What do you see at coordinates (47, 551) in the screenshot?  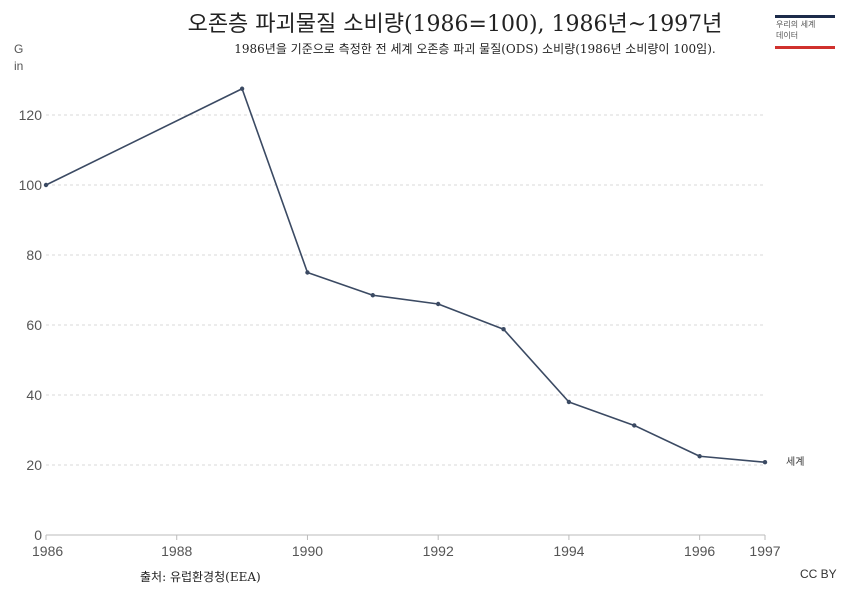 I see `x-tick-label: 1986` at bounding box center [47, 551].